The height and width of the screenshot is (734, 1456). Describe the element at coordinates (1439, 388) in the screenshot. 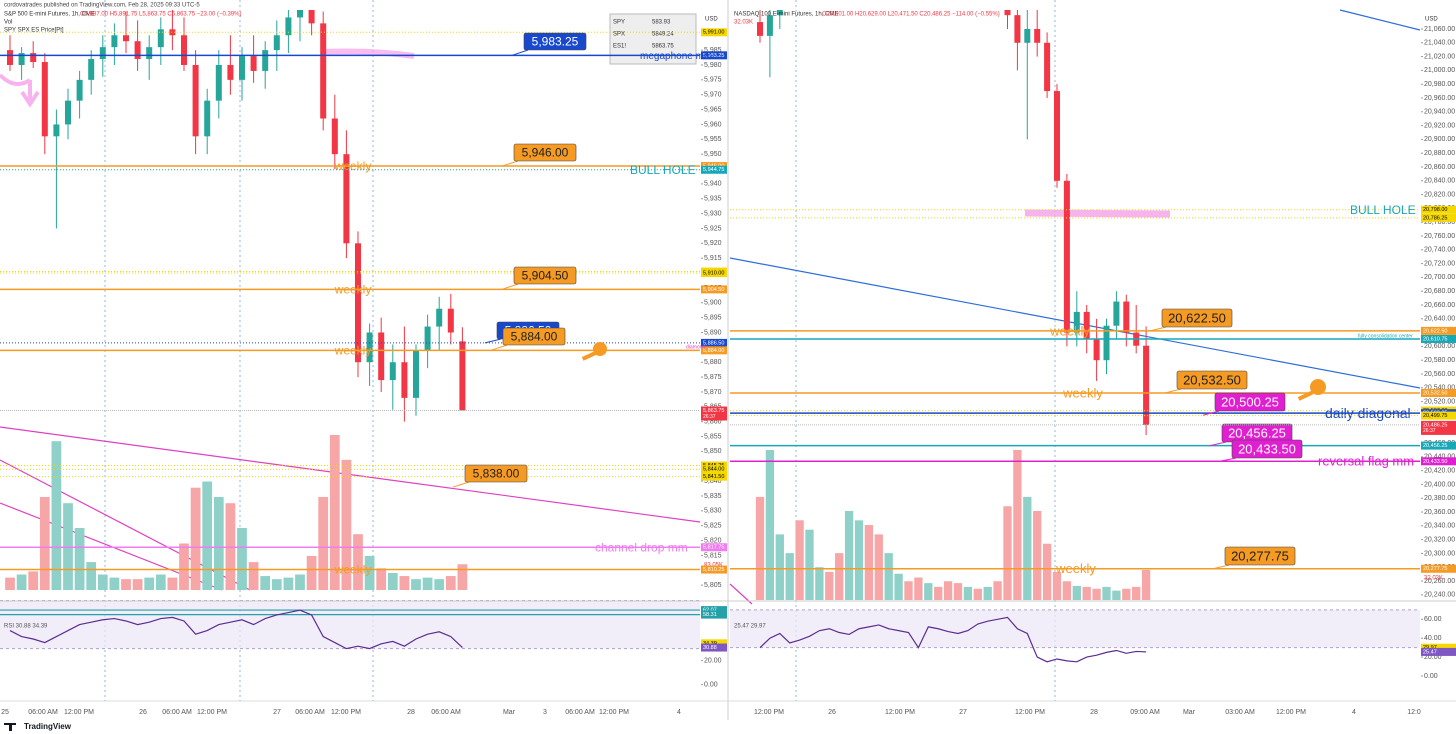

I see `y-tick-label: 20,540.00` at that location.